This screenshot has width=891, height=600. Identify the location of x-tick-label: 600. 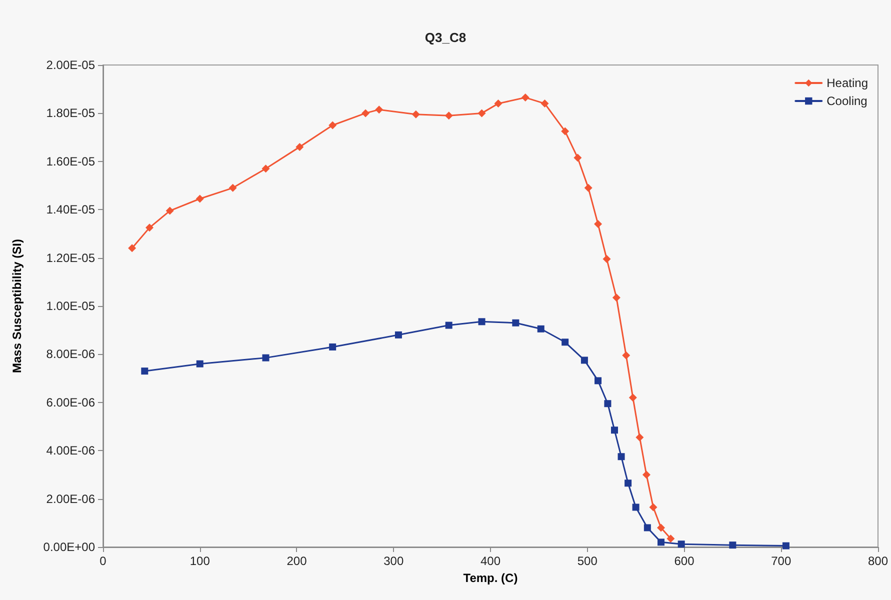
(684, 561).